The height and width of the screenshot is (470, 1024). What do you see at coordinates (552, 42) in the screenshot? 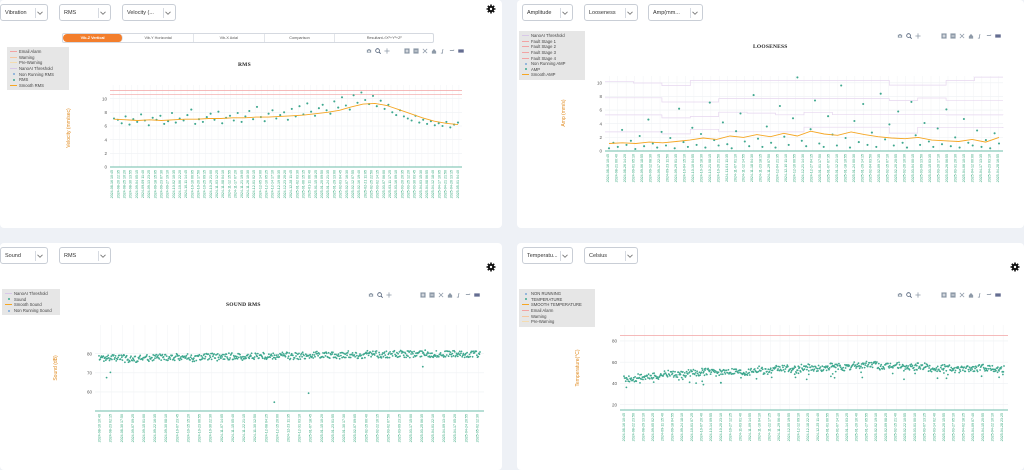
I see `legend-item: Fault Stage 1` at bounding box center [552, 42].